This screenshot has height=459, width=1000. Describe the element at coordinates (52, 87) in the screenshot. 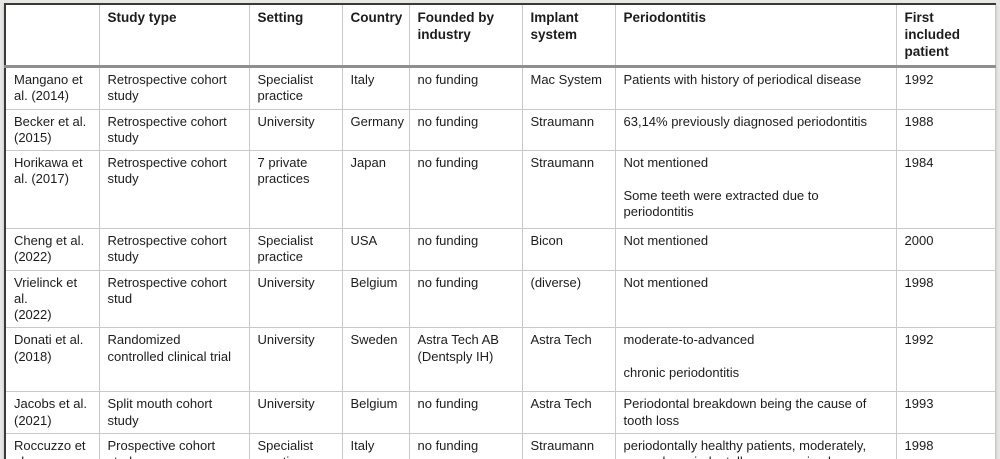

I see `cell-study: Mangano et al. (2014)` at that location.